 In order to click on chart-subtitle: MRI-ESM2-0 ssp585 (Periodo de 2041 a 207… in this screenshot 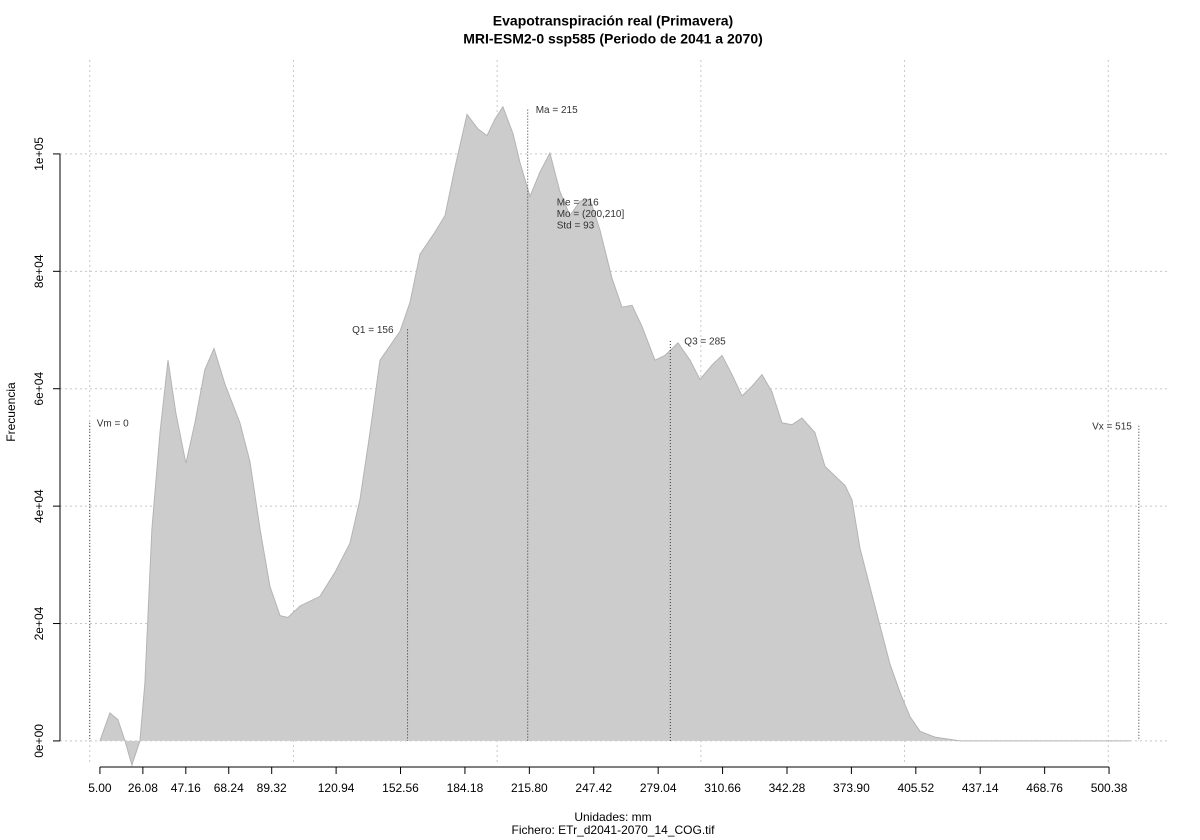, I will do `click(613, 39)`.